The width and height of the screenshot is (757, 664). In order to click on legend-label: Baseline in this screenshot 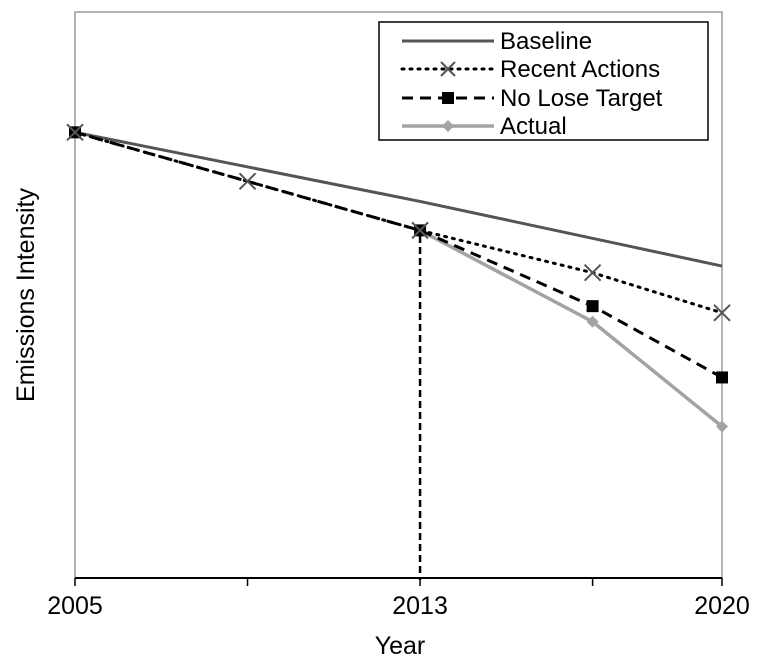, I will do `click(546, 41)`.